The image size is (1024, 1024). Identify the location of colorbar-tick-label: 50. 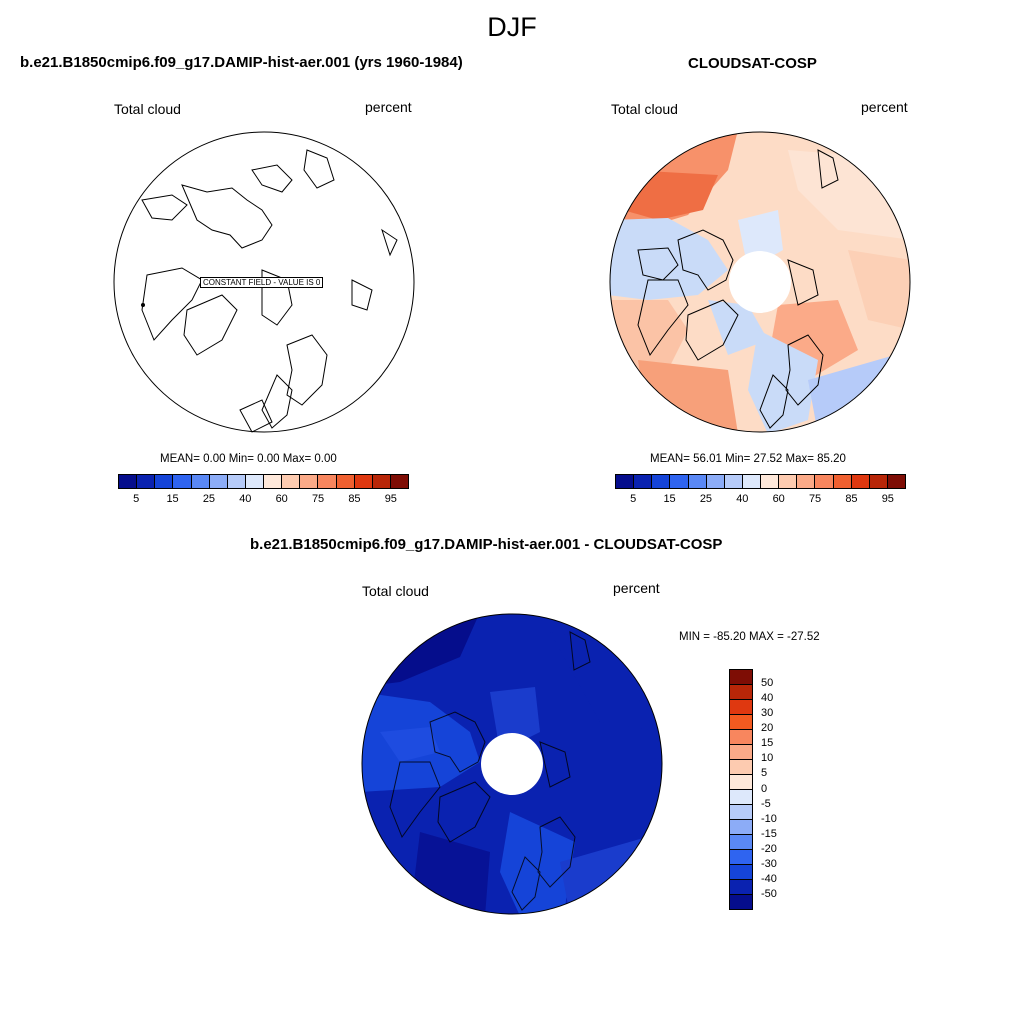
(767, 683).